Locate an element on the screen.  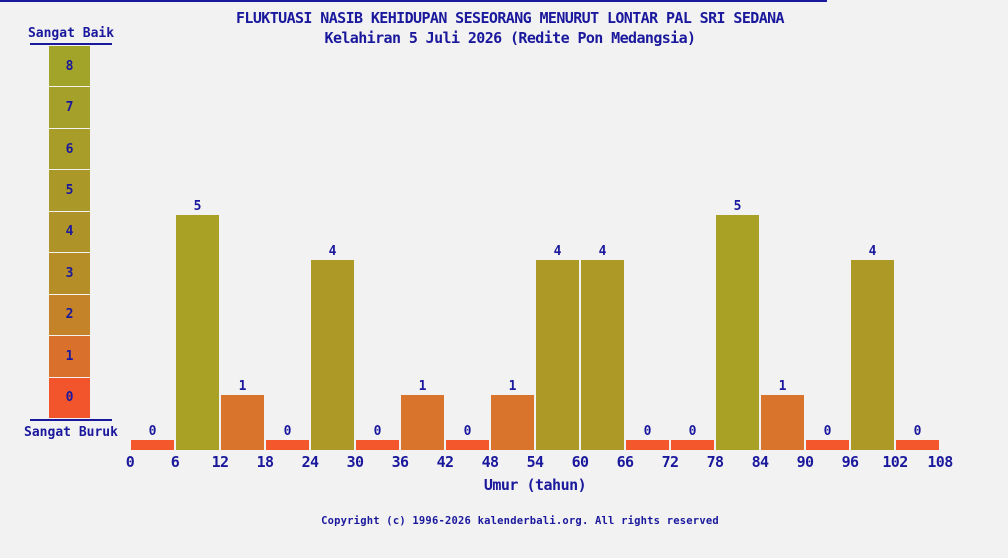
x-tick-label: 30 is located at coordinates (355, 462).